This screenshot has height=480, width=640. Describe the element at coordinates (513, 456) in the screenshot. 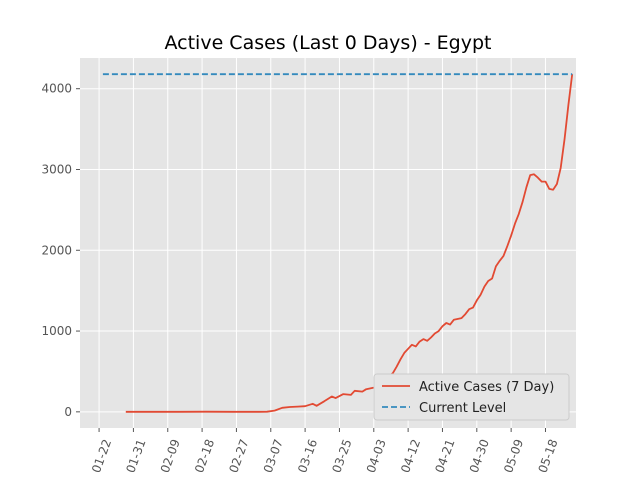

I see `x-tick-label: 05-09` at that location.